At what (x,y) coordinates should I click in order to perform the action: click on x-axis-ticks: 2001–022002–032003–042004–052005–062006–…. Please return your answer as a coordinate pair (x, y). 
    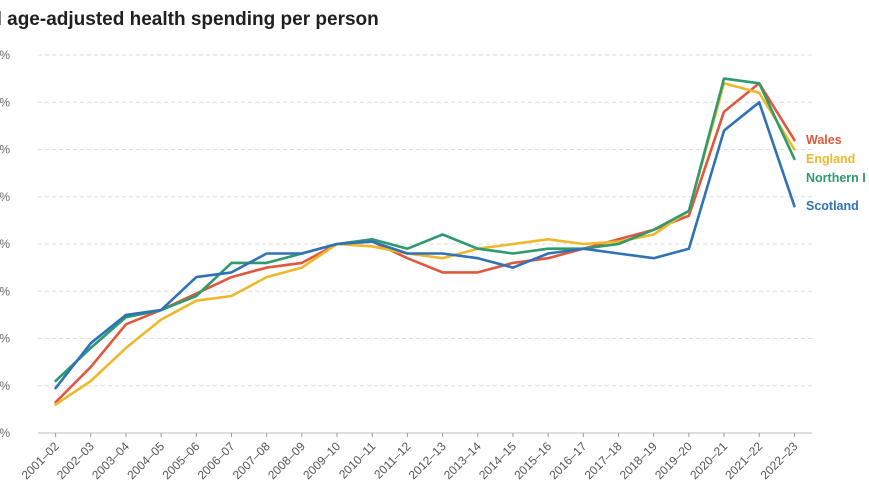
    Looking at the image, I should click on (410, 457).